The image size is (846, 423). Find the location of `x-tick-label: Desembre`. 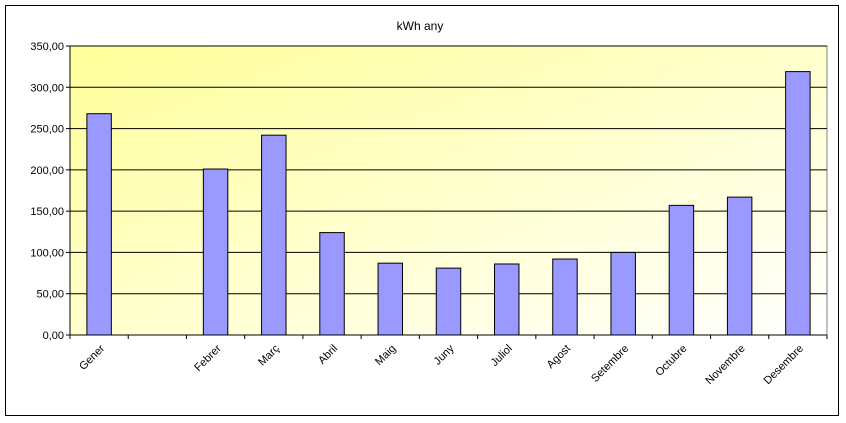

x-tick-label: Desembre is located at coordinates (784, 365).